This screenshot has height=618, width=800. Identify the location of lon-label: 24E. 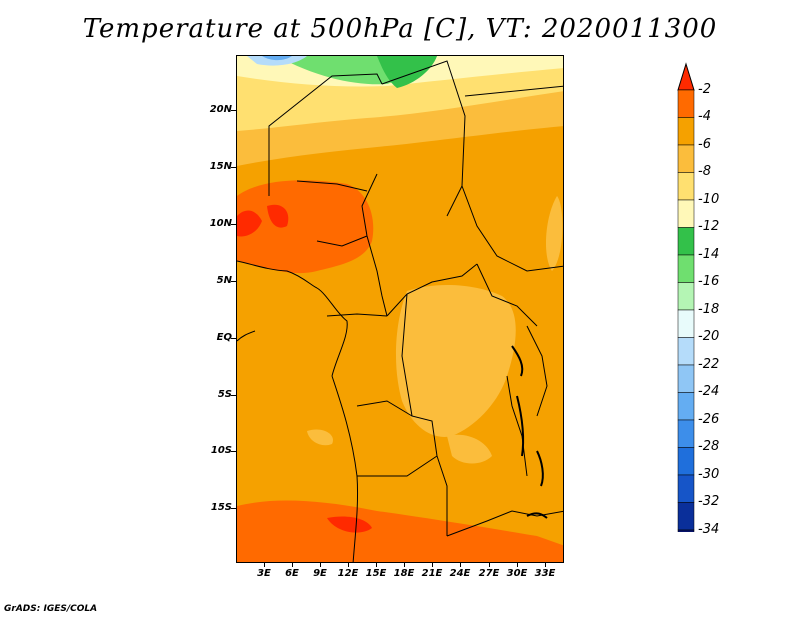
(460, 573).